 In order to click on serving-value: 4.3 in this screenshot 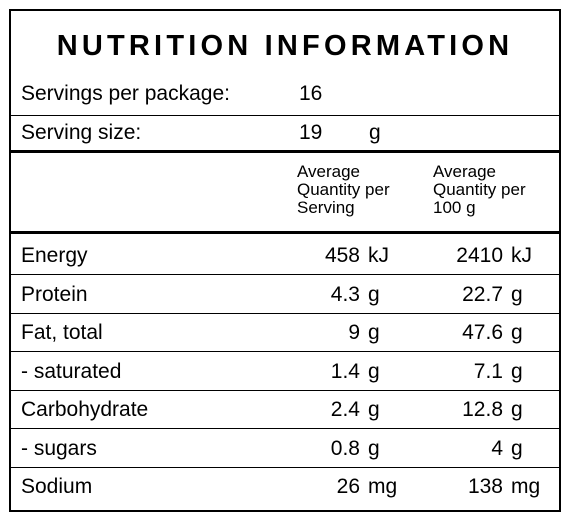, I will do `click(345, 294)`.